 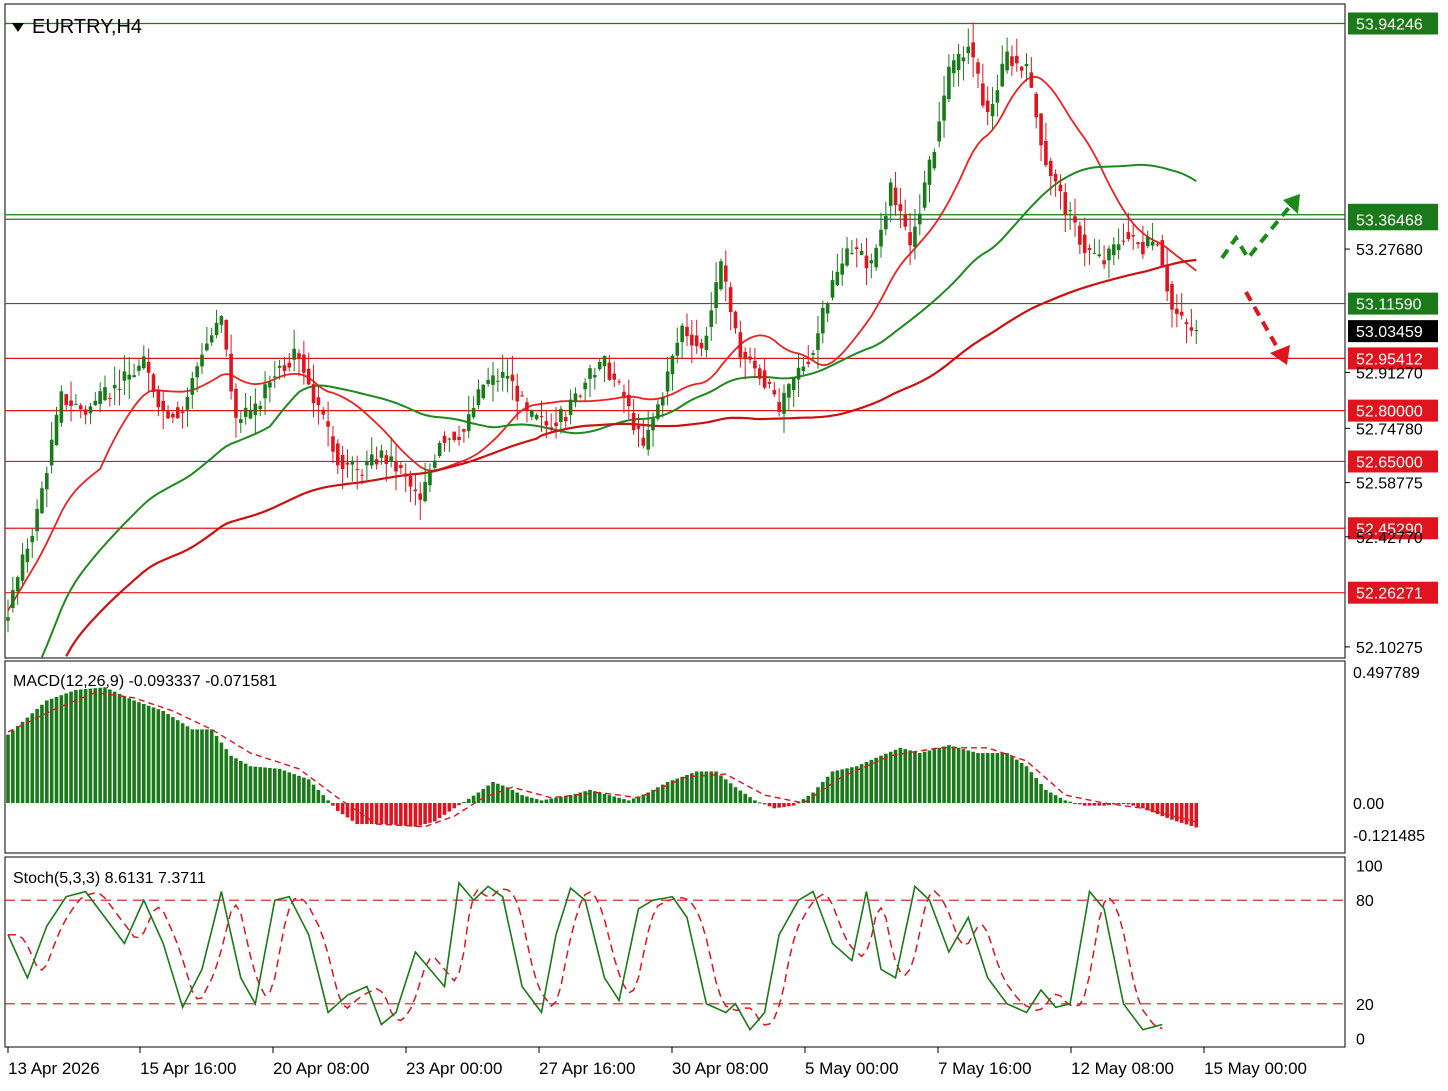 I want to click on green-arrow-up-icon, so click(x=1258, y=230).